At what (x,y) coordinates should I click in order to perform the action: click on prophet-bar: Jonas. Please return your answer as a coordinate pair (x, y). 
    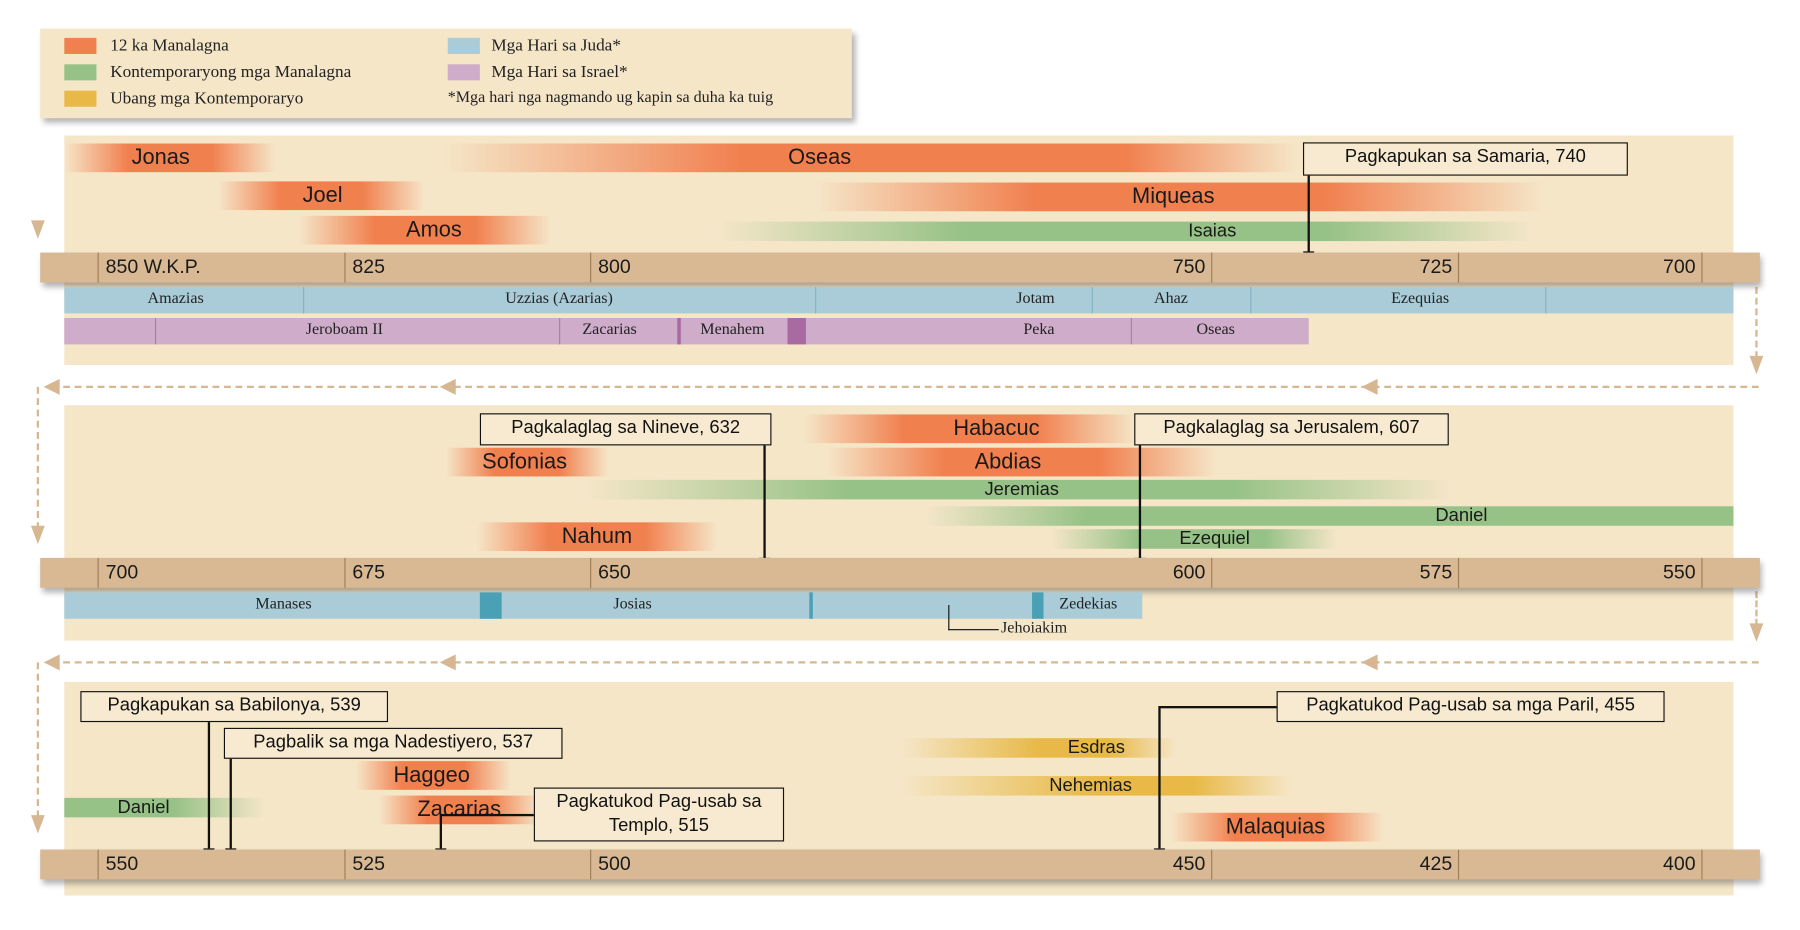
    Looking at the image, I should click on (170, 158).